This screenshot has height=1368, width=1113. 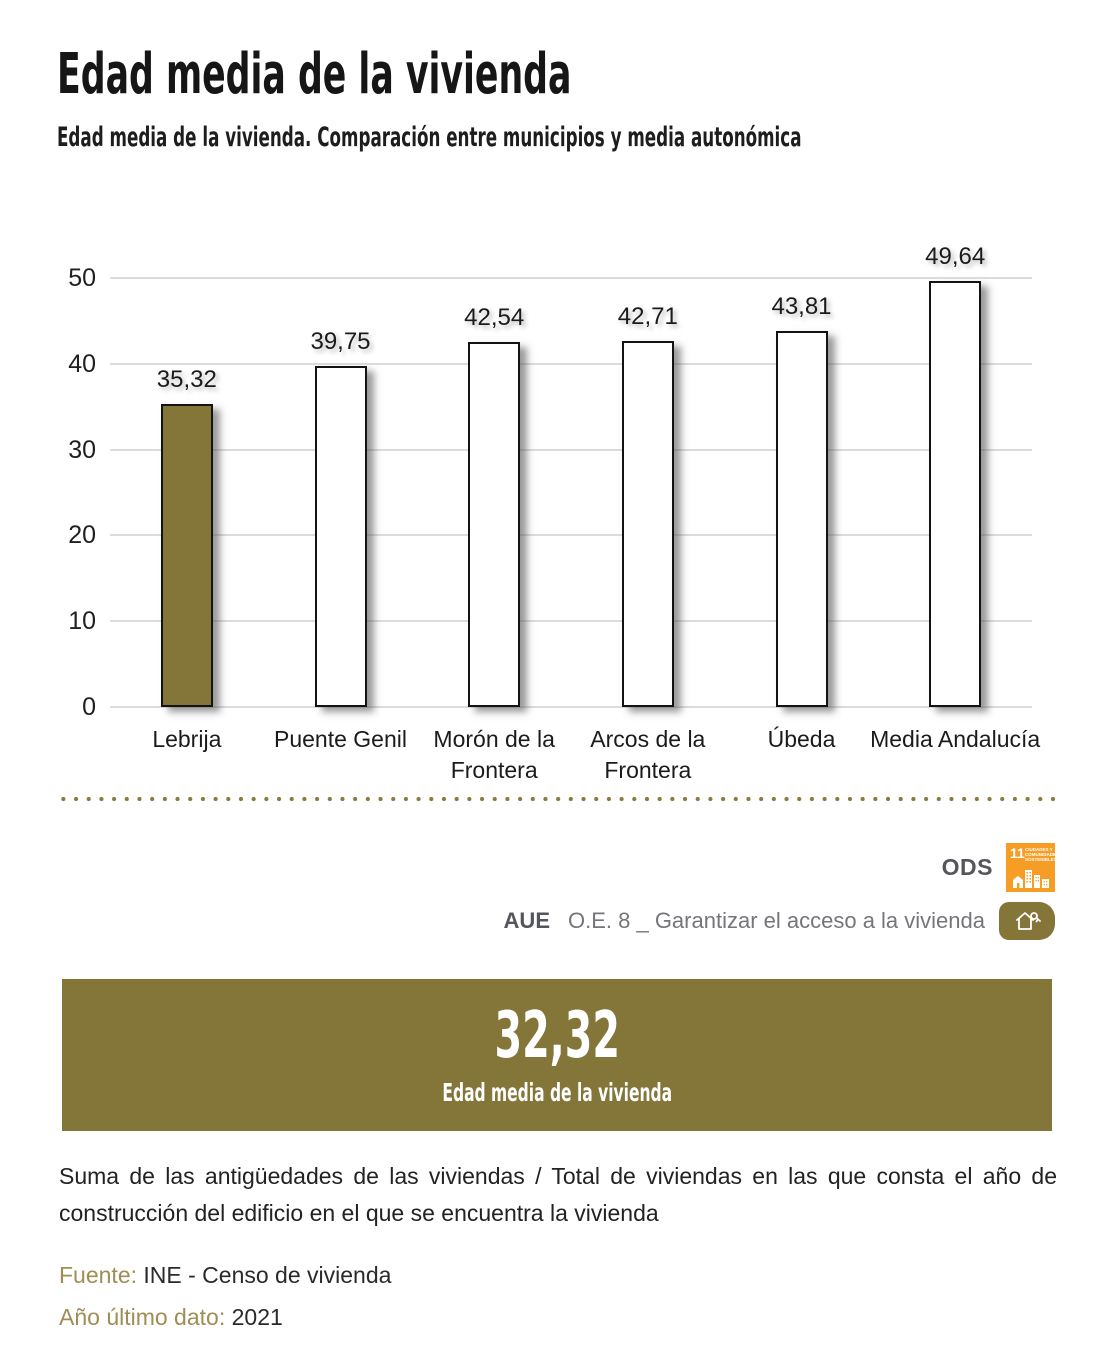 I want to click on ods-label: ODS, so click(x=967, y=867).